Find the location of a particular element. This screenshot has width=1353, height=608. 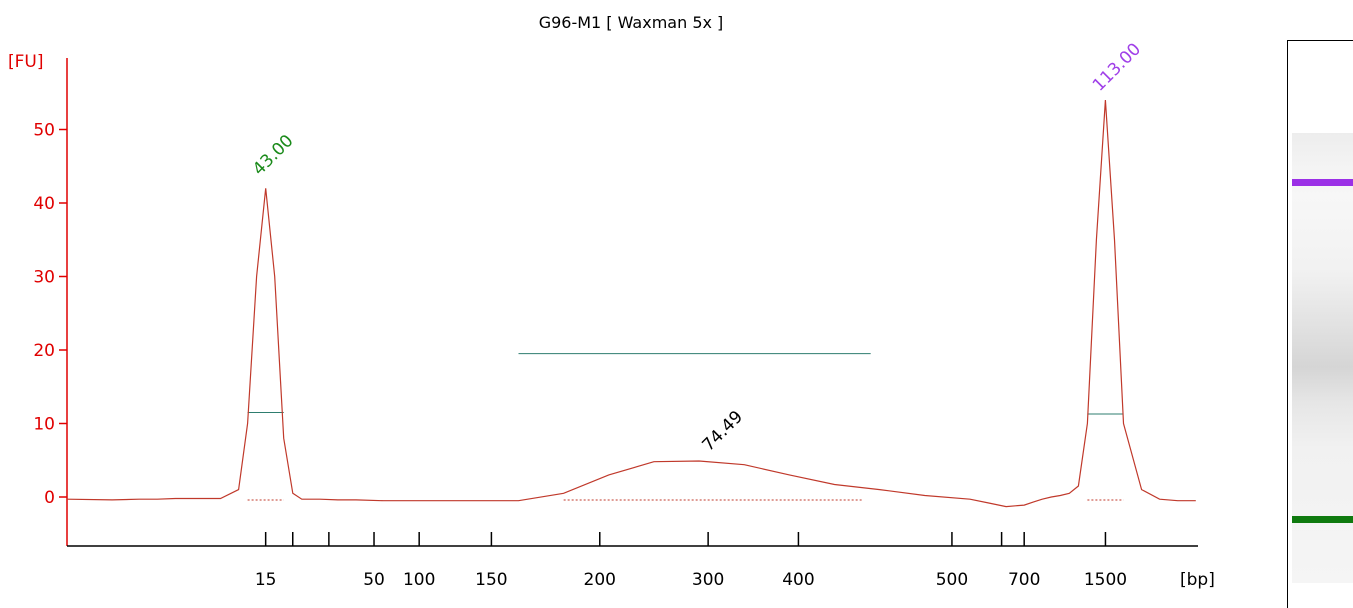

y-tick-label: 10 is located at coordinates (44, 425).